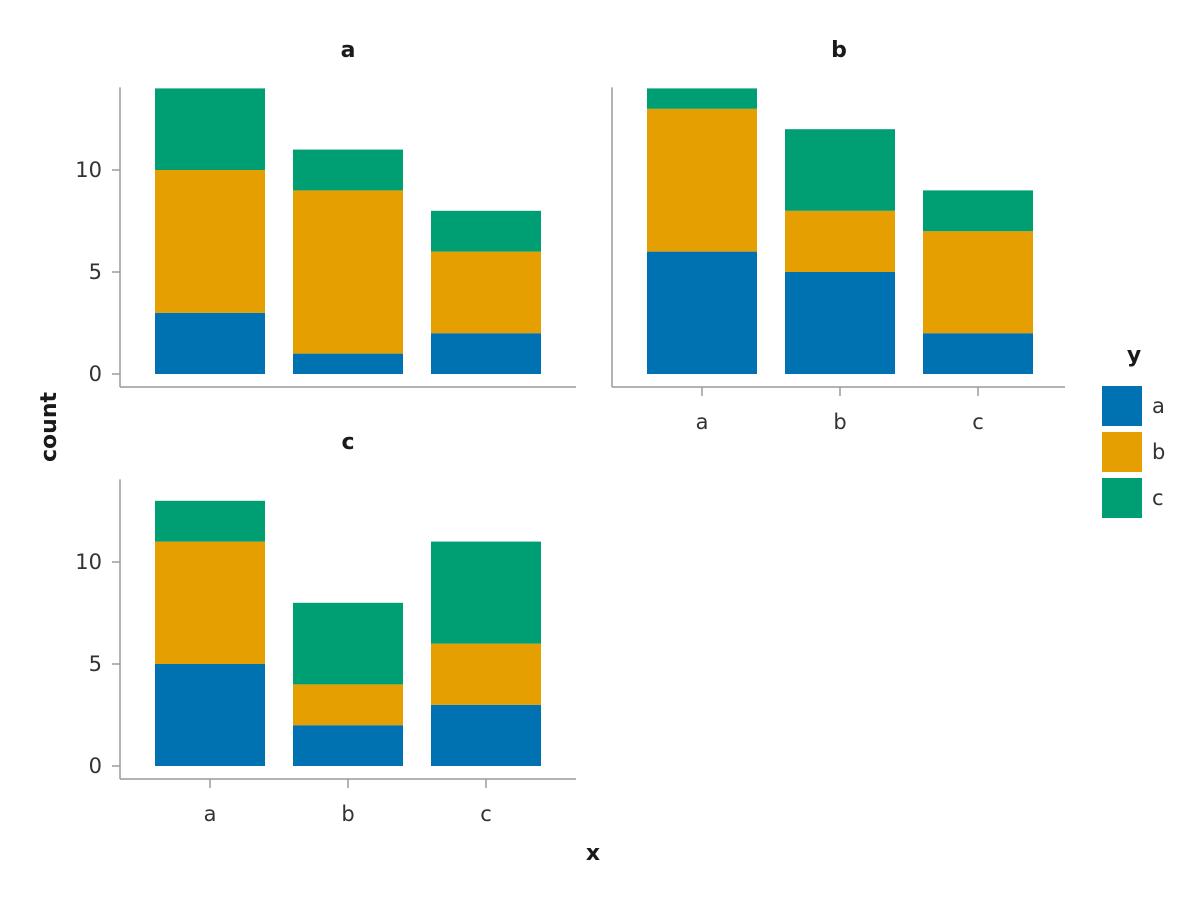 This screenshot has width=1200, height=904. What do you see at coordinates (49, 427) in the screenshot?
I see `y-axis-title: count` at bounding box center [49, 427].